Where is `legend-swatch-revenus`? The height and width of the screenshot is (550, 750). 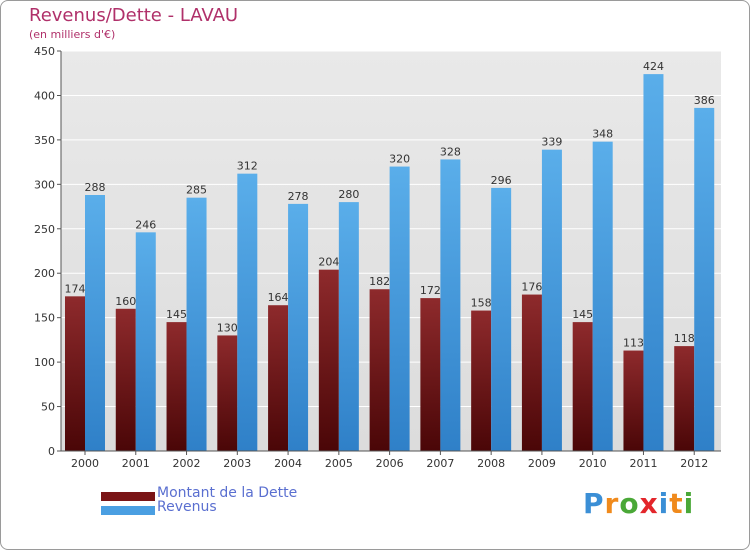
legend-swatch-revenus is located at coordinates (128, 510).